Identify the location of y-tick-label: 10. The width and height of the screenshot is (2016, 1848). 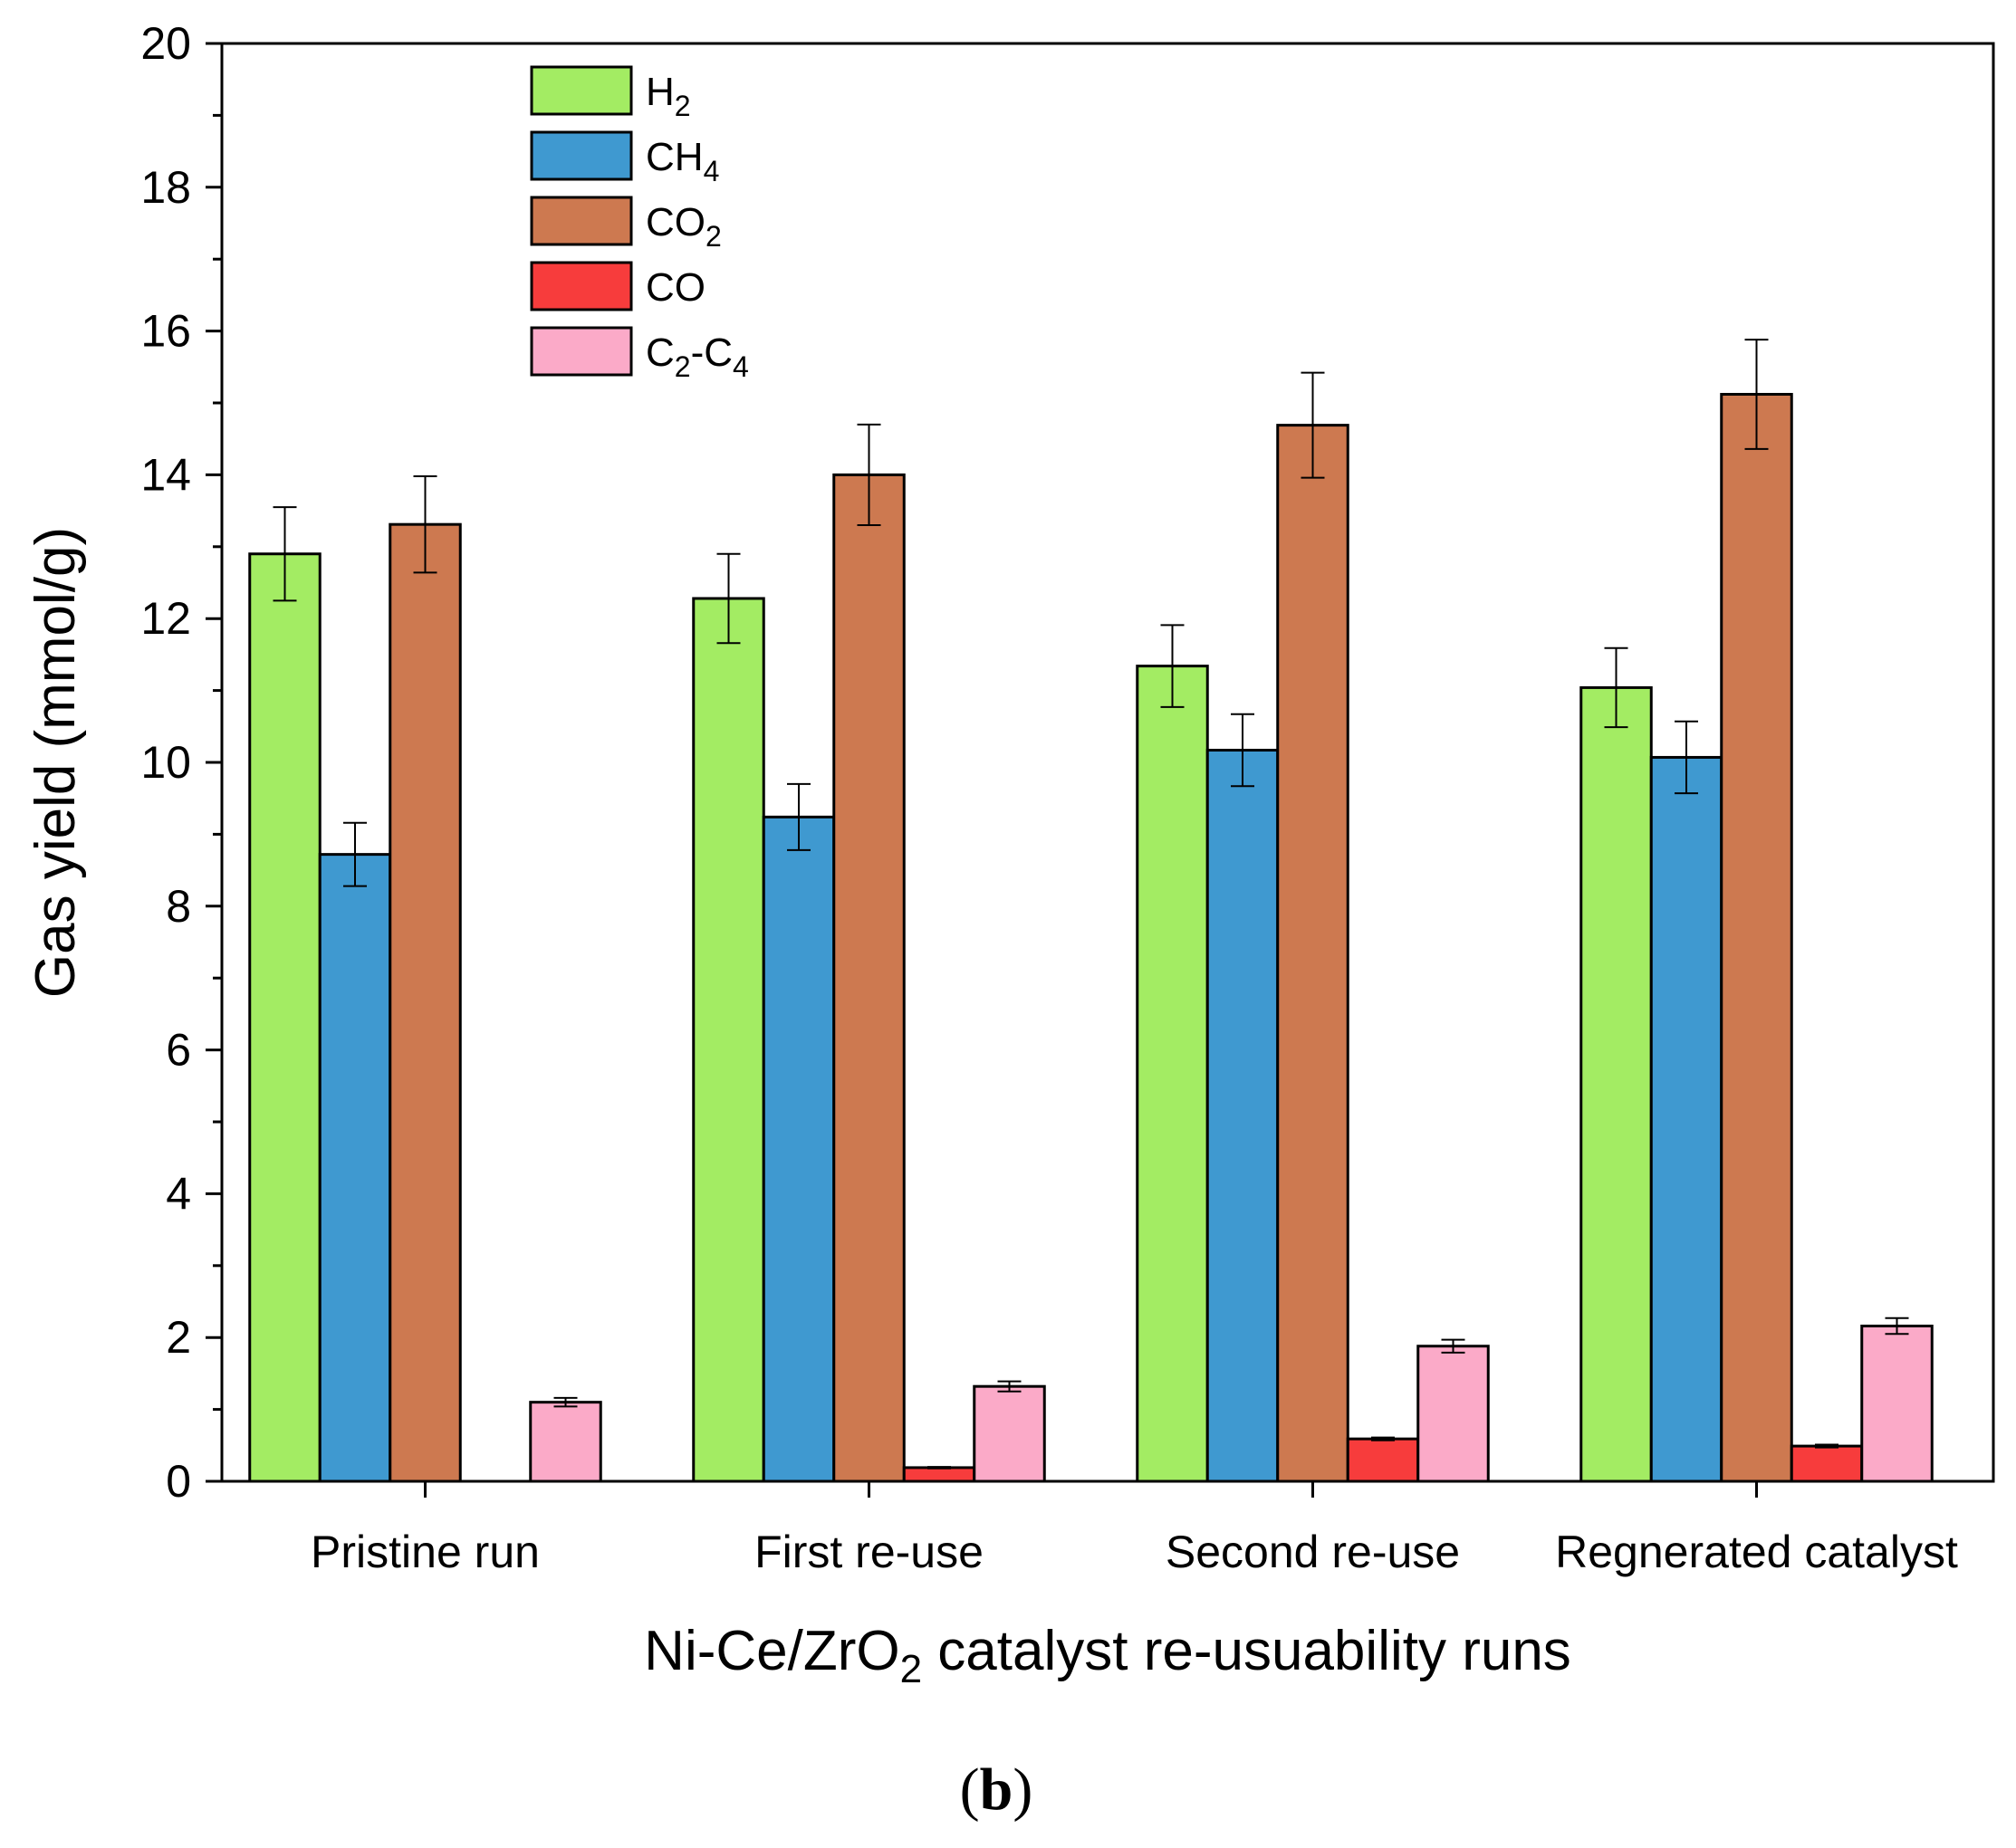
(165, 762).